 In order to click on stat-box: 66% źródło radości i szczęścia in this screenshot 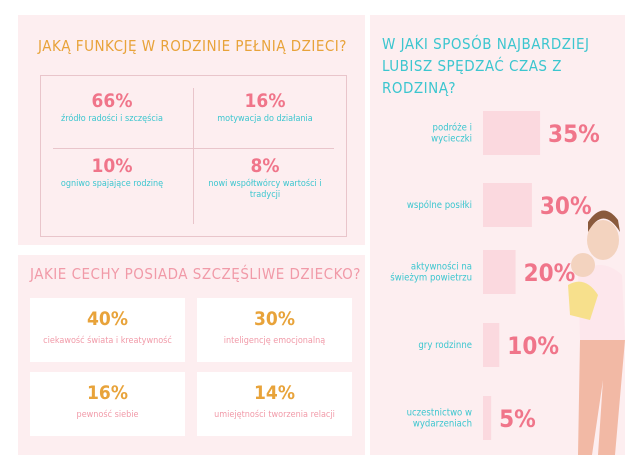, I will do `click(112, 107)`.